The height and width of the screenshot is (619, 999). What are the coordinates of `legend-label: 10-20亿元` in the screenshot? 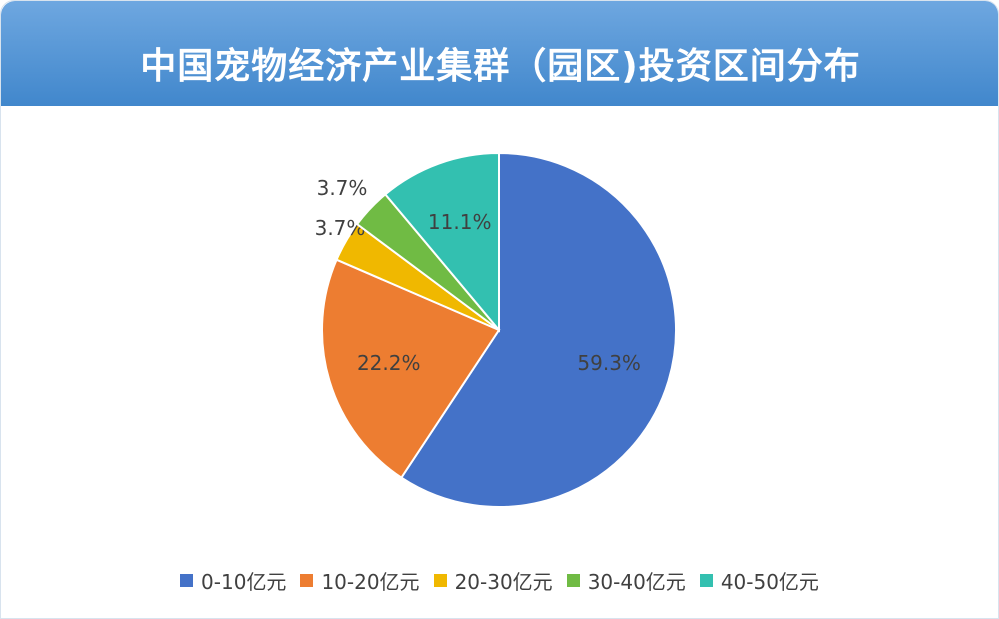 It's located at (370, 582).